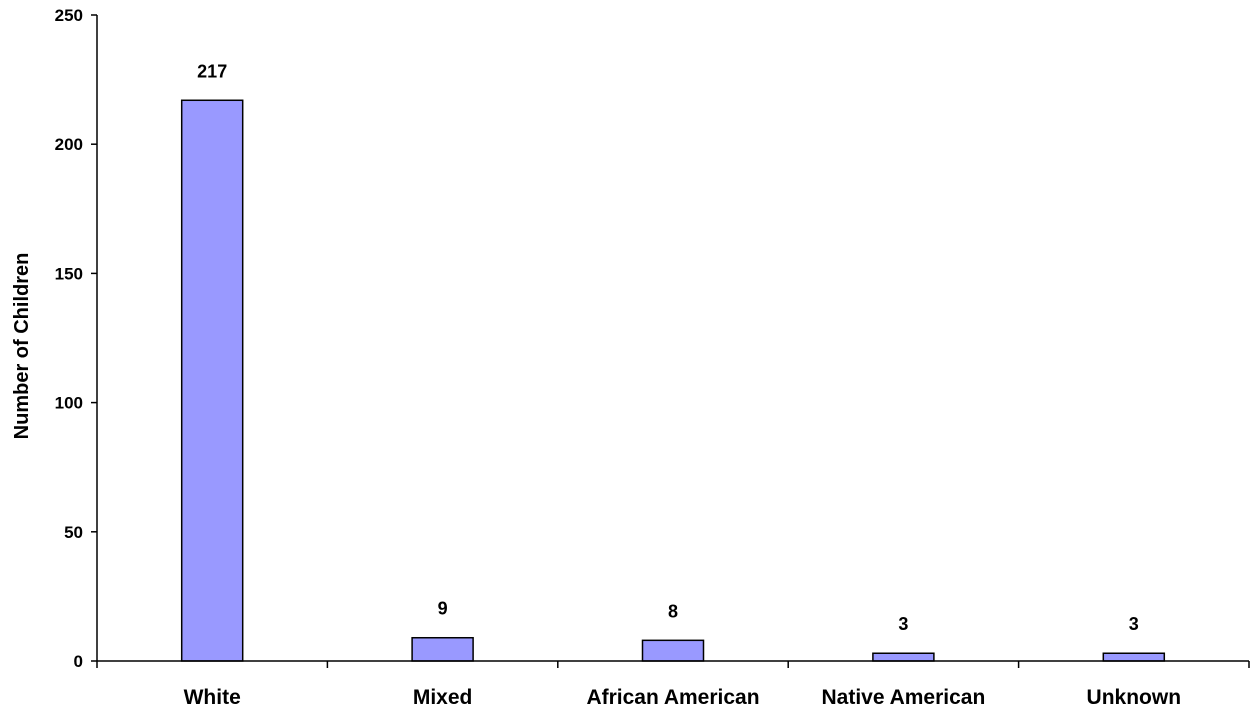 This screenshot has width=1252, height=714. Describe the element at coordinates (69, 273) in the screenshot. I see `y-tick-label: 150` at that location.